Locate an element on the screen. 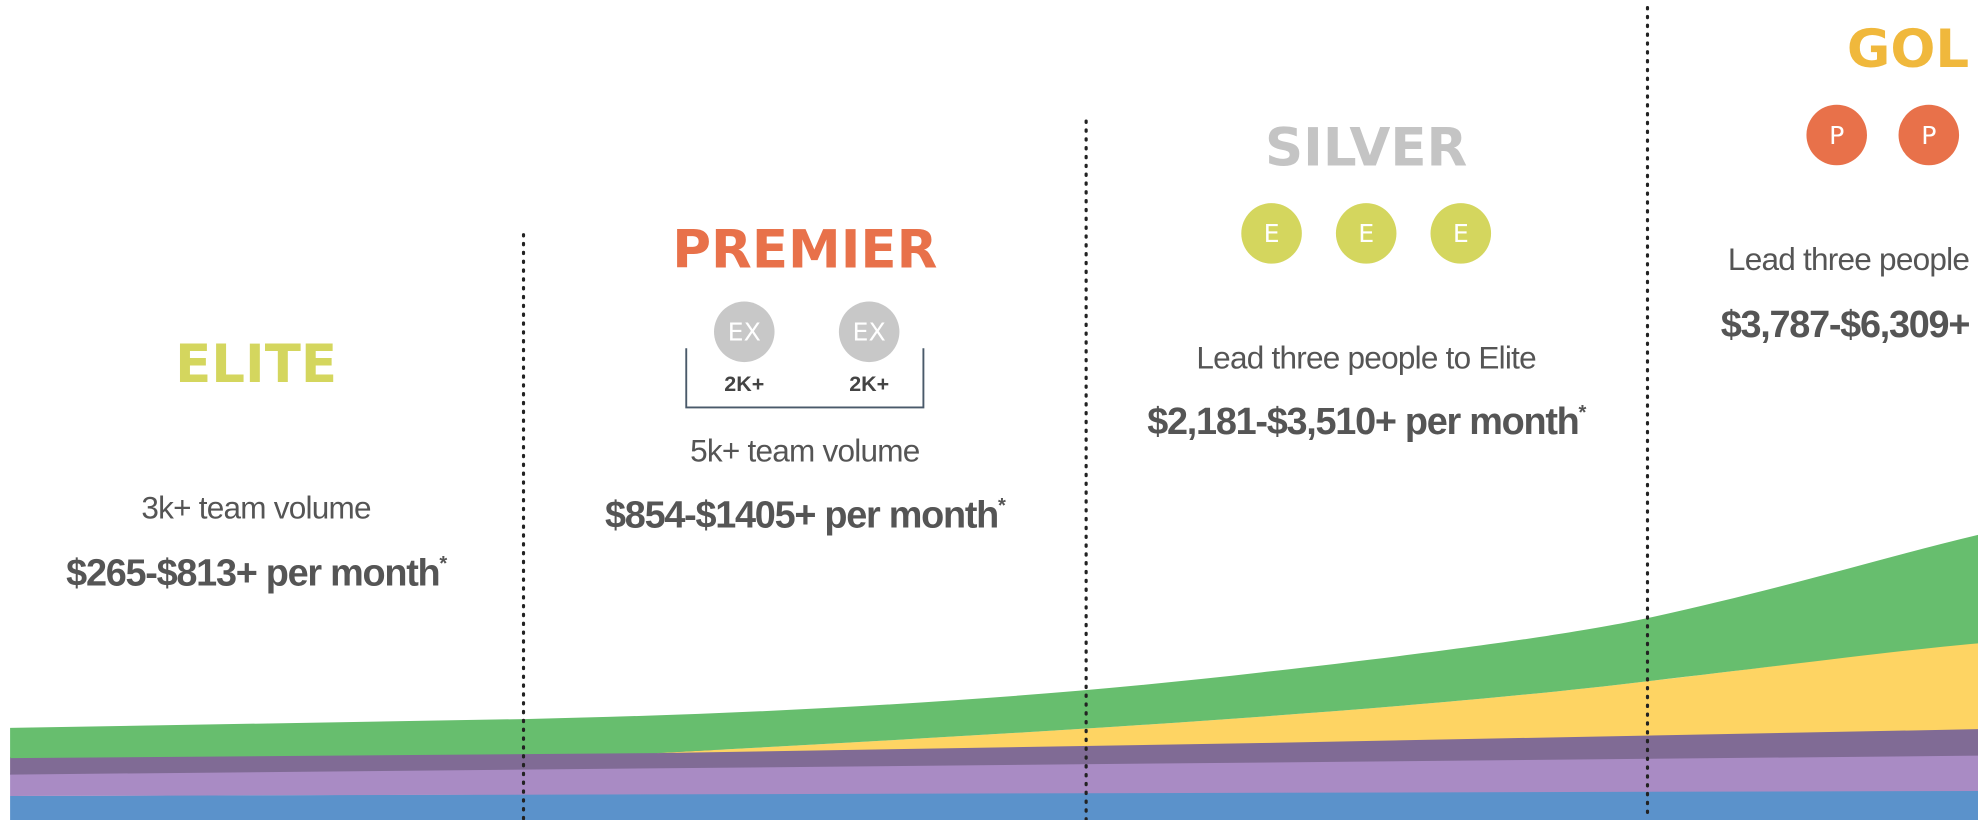 Image resolution: width=1978 pixels, height=820 pixels. earnings: $2,181-$3,510+ per month* is located at coordinates (1366, 422).